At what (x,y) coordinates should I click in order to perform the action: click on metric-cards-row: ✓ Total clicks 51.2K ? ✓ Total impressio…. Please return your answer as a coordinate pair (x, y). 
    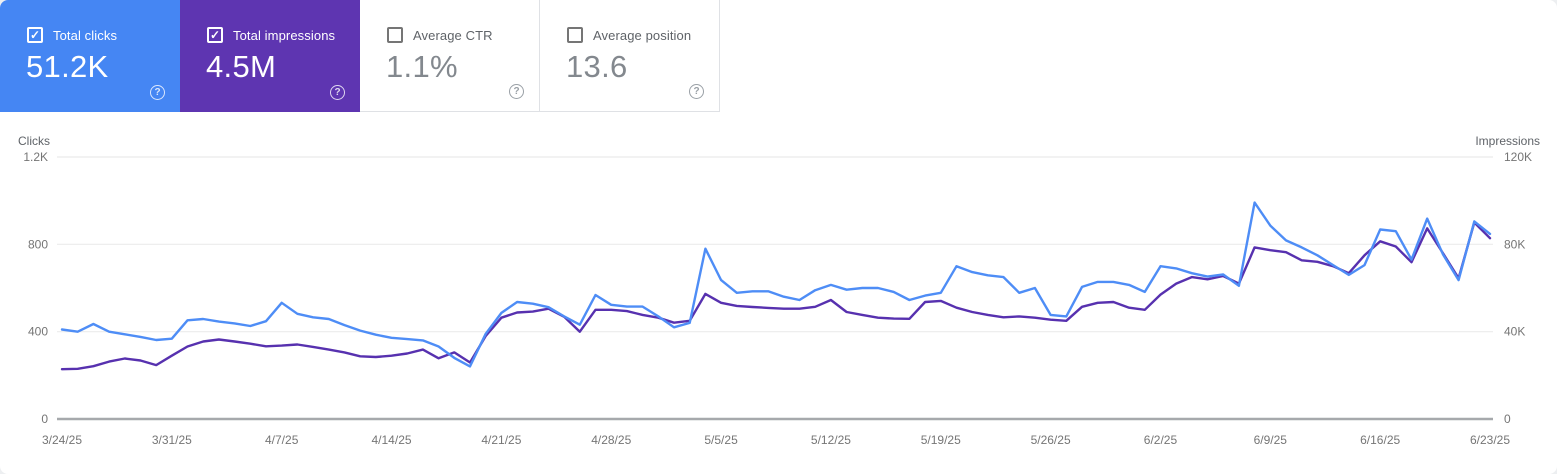
    Looking at the image, I should click on (360, 56).